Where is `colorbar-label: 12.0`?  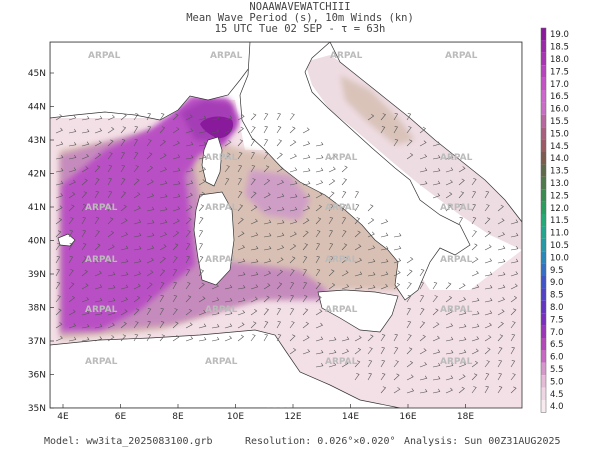 colorbar-label: 12.0 is located at coordinates (559, 209).